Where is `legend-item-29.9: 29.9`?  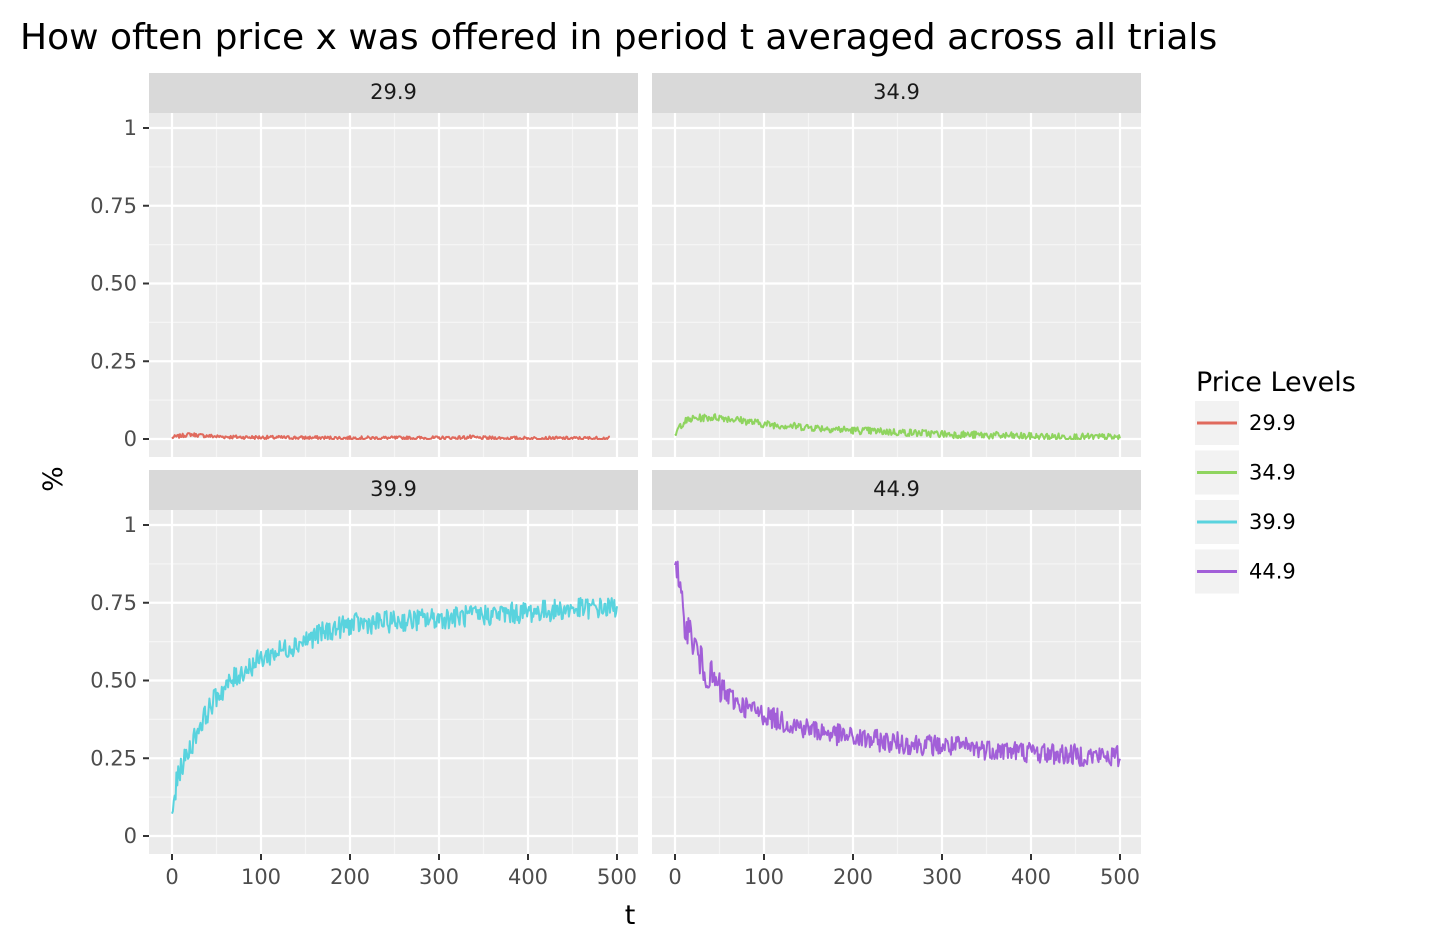 legend-item-29.9: 29.9 is located at coordinates (1245, 423).